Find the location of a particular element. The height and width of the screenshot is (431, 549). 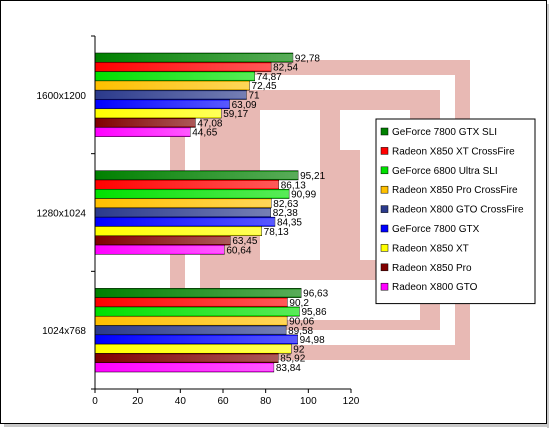

legend-entry: Radeon X850 XT CrossFire is located at coordinates (453, 151).